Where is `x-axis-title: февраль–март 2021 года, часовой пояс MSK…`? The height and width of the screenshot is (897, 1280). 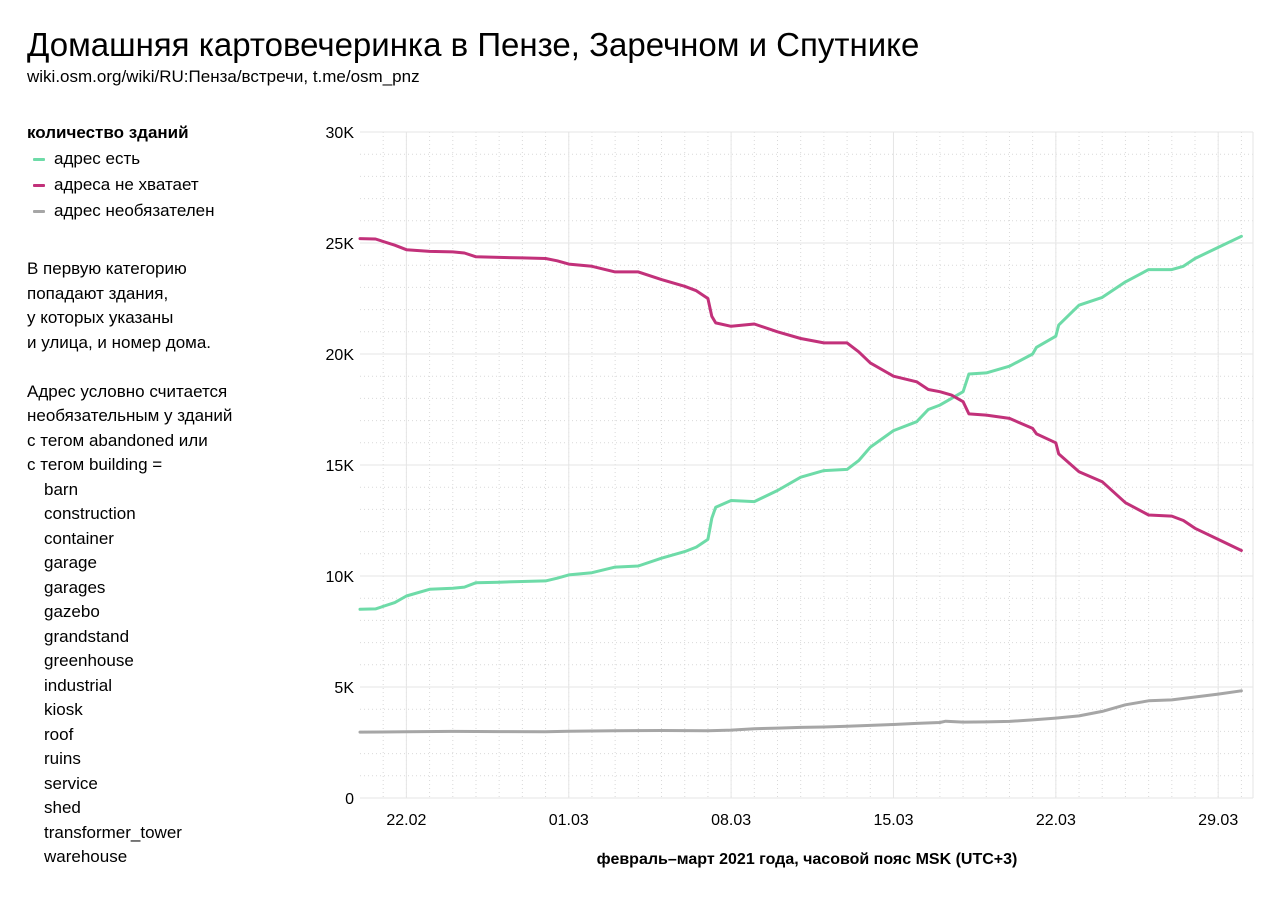
x-axis-title: февраль–март 2021 года, часовой пояс MSK… is located at coordinates (807, 859).